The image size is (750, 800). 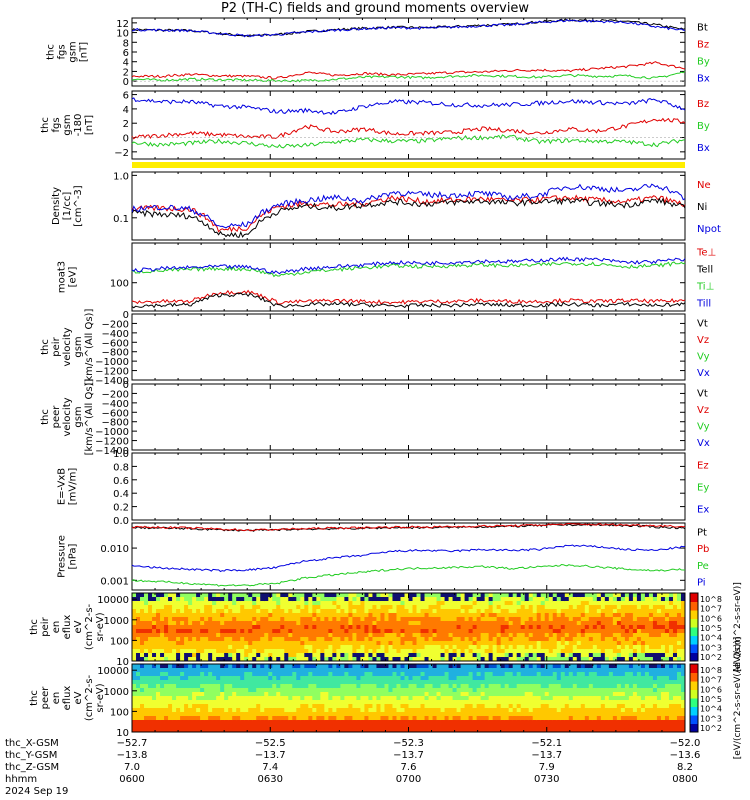 I want to click on y-axis-label: velocity, so click(x=67, y=346).